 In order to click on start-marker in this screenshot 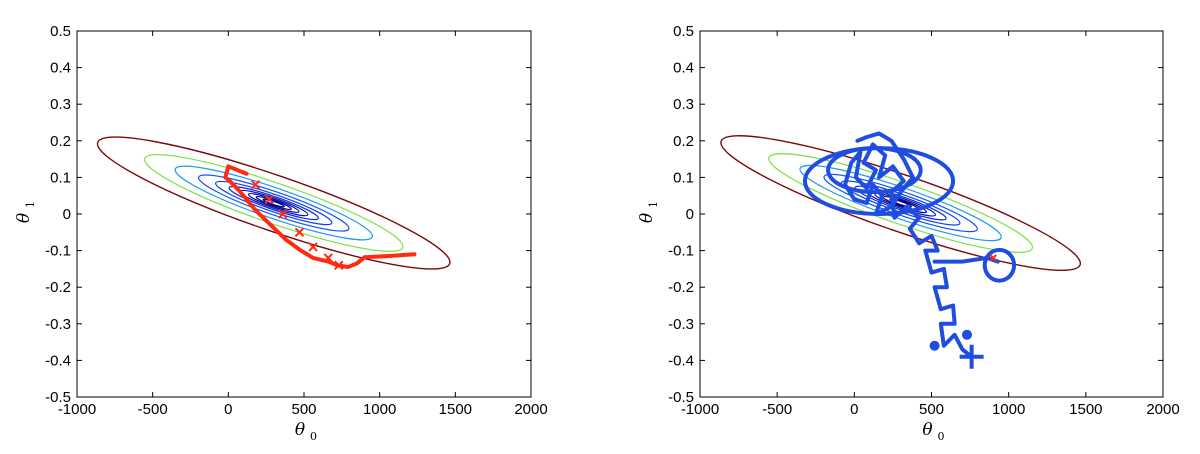, I will do `click(993, 258)`.